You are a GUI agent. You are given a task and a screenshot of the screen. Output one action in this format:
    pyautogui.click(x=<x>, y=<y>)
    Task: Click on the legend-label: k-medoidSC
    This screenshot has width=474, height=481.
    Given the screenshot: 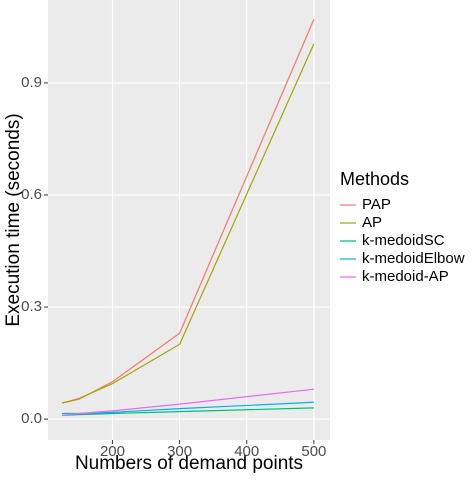 What is the action you would take?
    pyautogui.click(x=403, y=240)
    